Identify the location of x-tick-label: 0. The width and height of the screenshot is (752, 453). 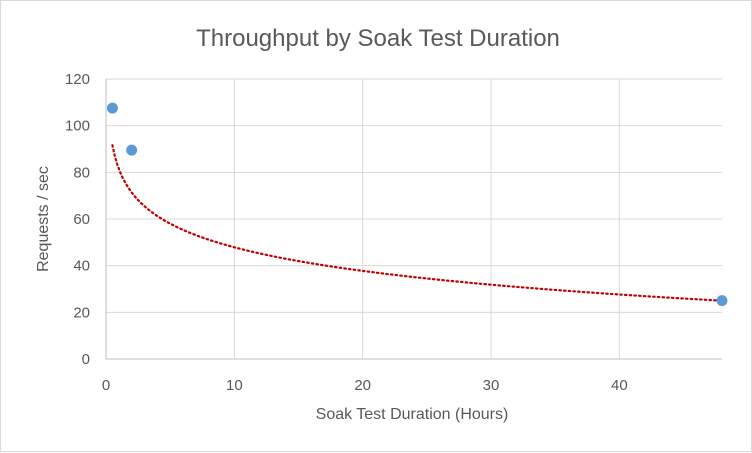
(106, 385).